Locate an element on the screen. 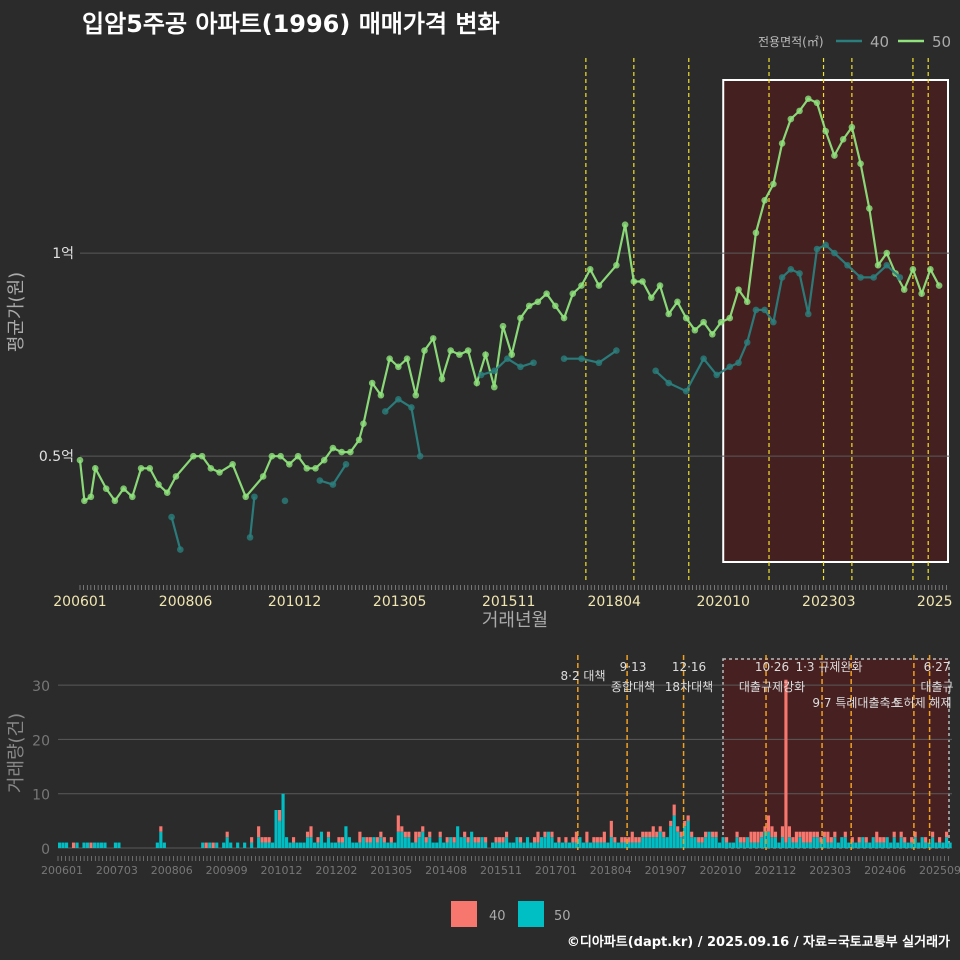 The height and width of the screenshot is (960, 960). x-tick-label: 200806 is located at coordinates (172, 870).